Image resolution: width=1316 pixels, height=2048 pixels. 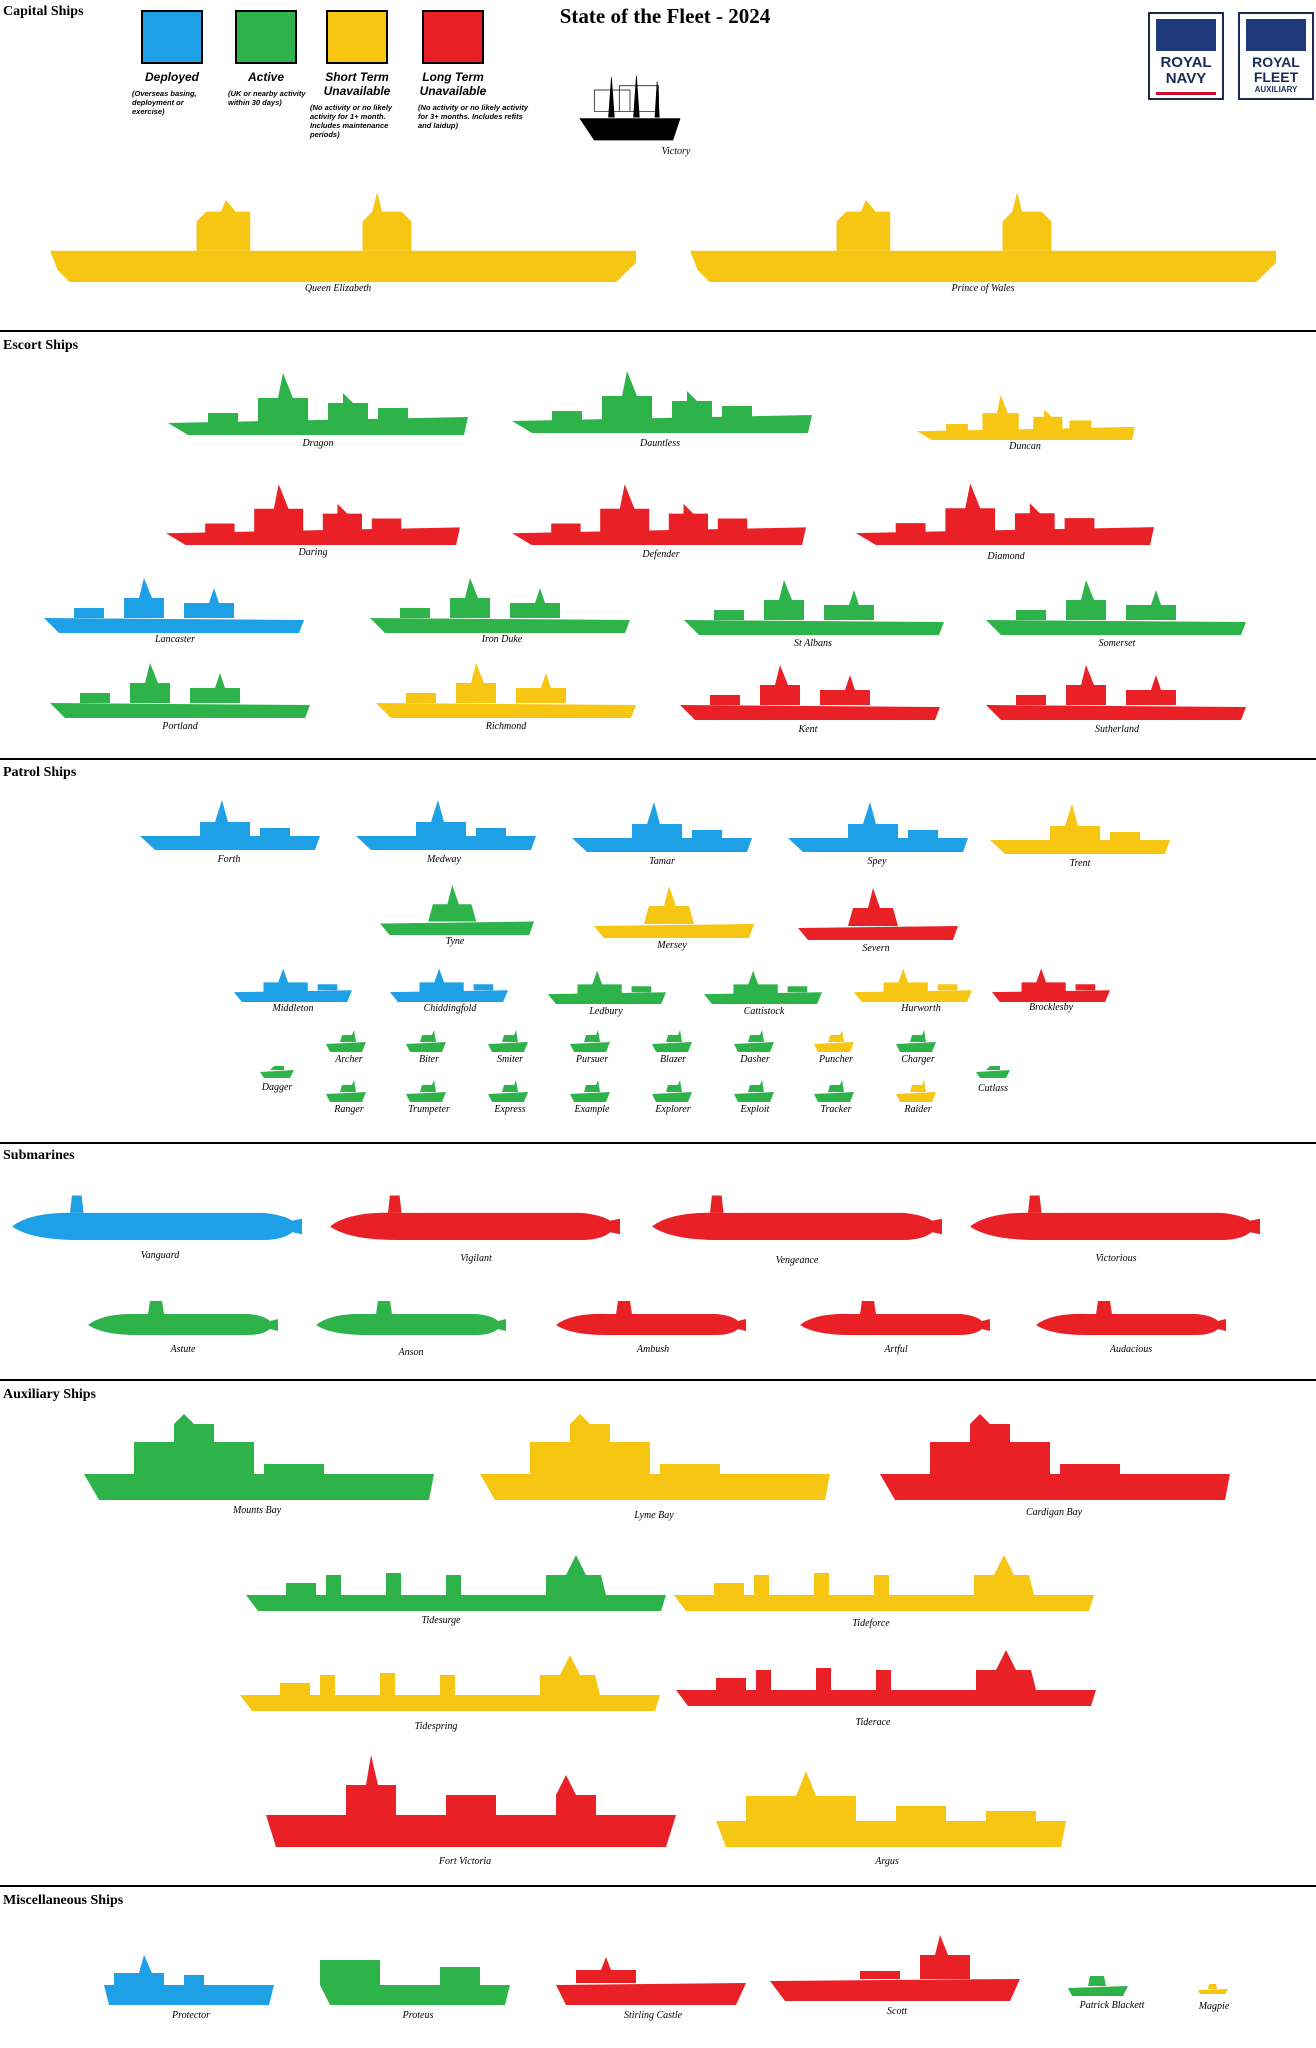 What do you see at coordinates (763, 983) in the screenshot?
I see `ship-cattistock` at bounding box center [763, 983].